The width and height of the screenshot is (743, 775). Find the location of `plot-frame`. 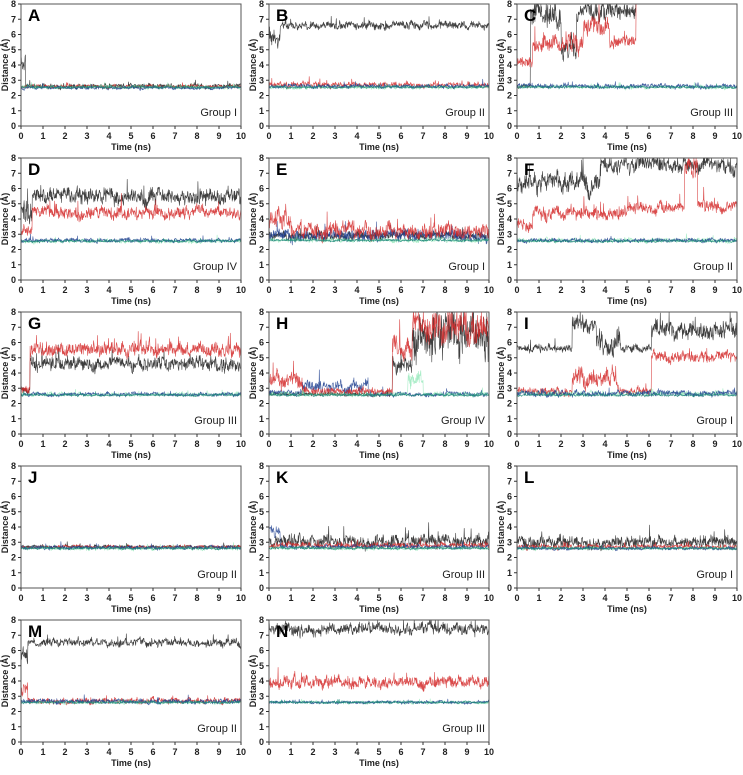

plot-frame is located at coordinates (131, 527).